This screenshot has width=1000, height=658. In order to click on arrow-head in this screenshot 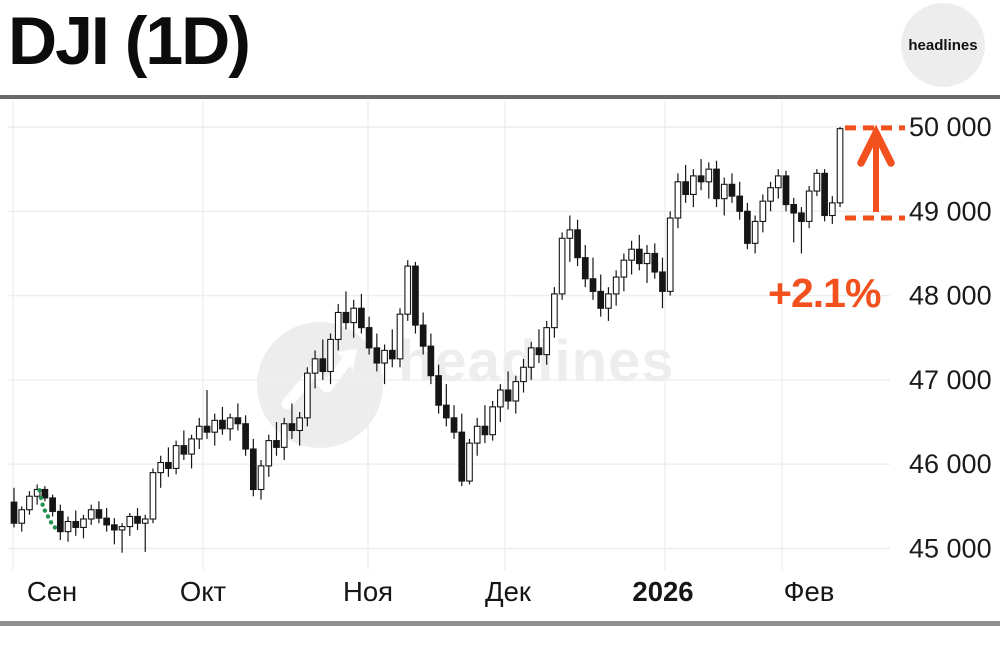, I will do `click(876, 145)`.